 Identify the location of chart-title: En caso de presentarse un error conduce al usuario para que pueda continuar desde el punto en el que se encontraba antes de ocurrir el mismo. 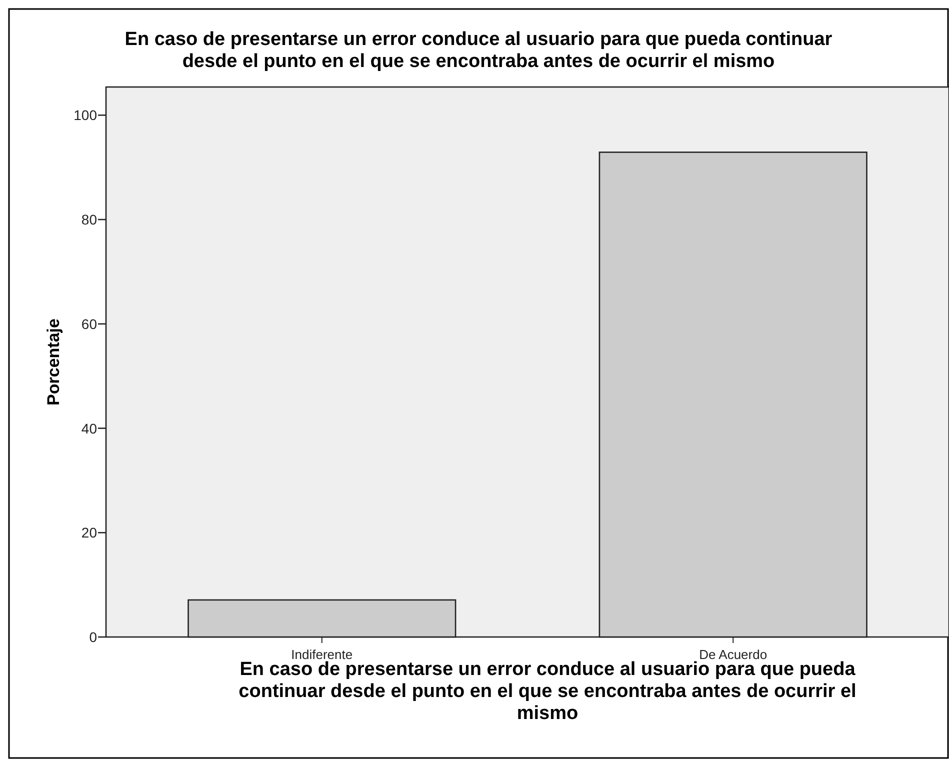
(478, 50).